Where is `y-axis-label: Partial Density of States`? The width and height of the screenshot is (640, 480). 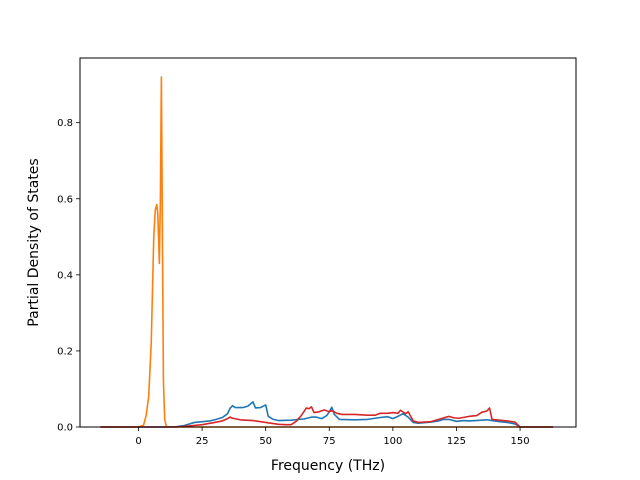 y-axis-label: Partial Density of States is located at coordinates (34, 242).